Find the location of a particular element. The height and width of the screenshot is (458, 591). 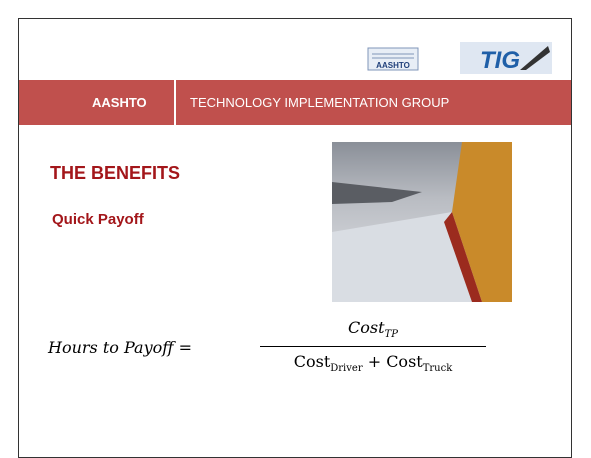

formula-lhs: Hours to Payoff = is located at coordinates (120, 347).